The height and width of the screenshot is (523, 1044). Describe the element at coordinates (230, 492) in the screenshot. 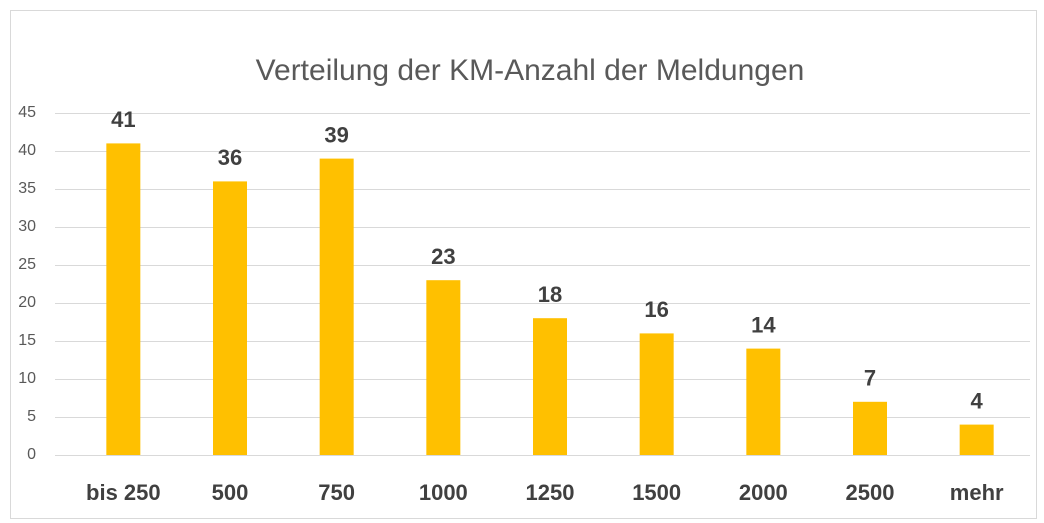

I see `x-tick-label: 500` at that location.